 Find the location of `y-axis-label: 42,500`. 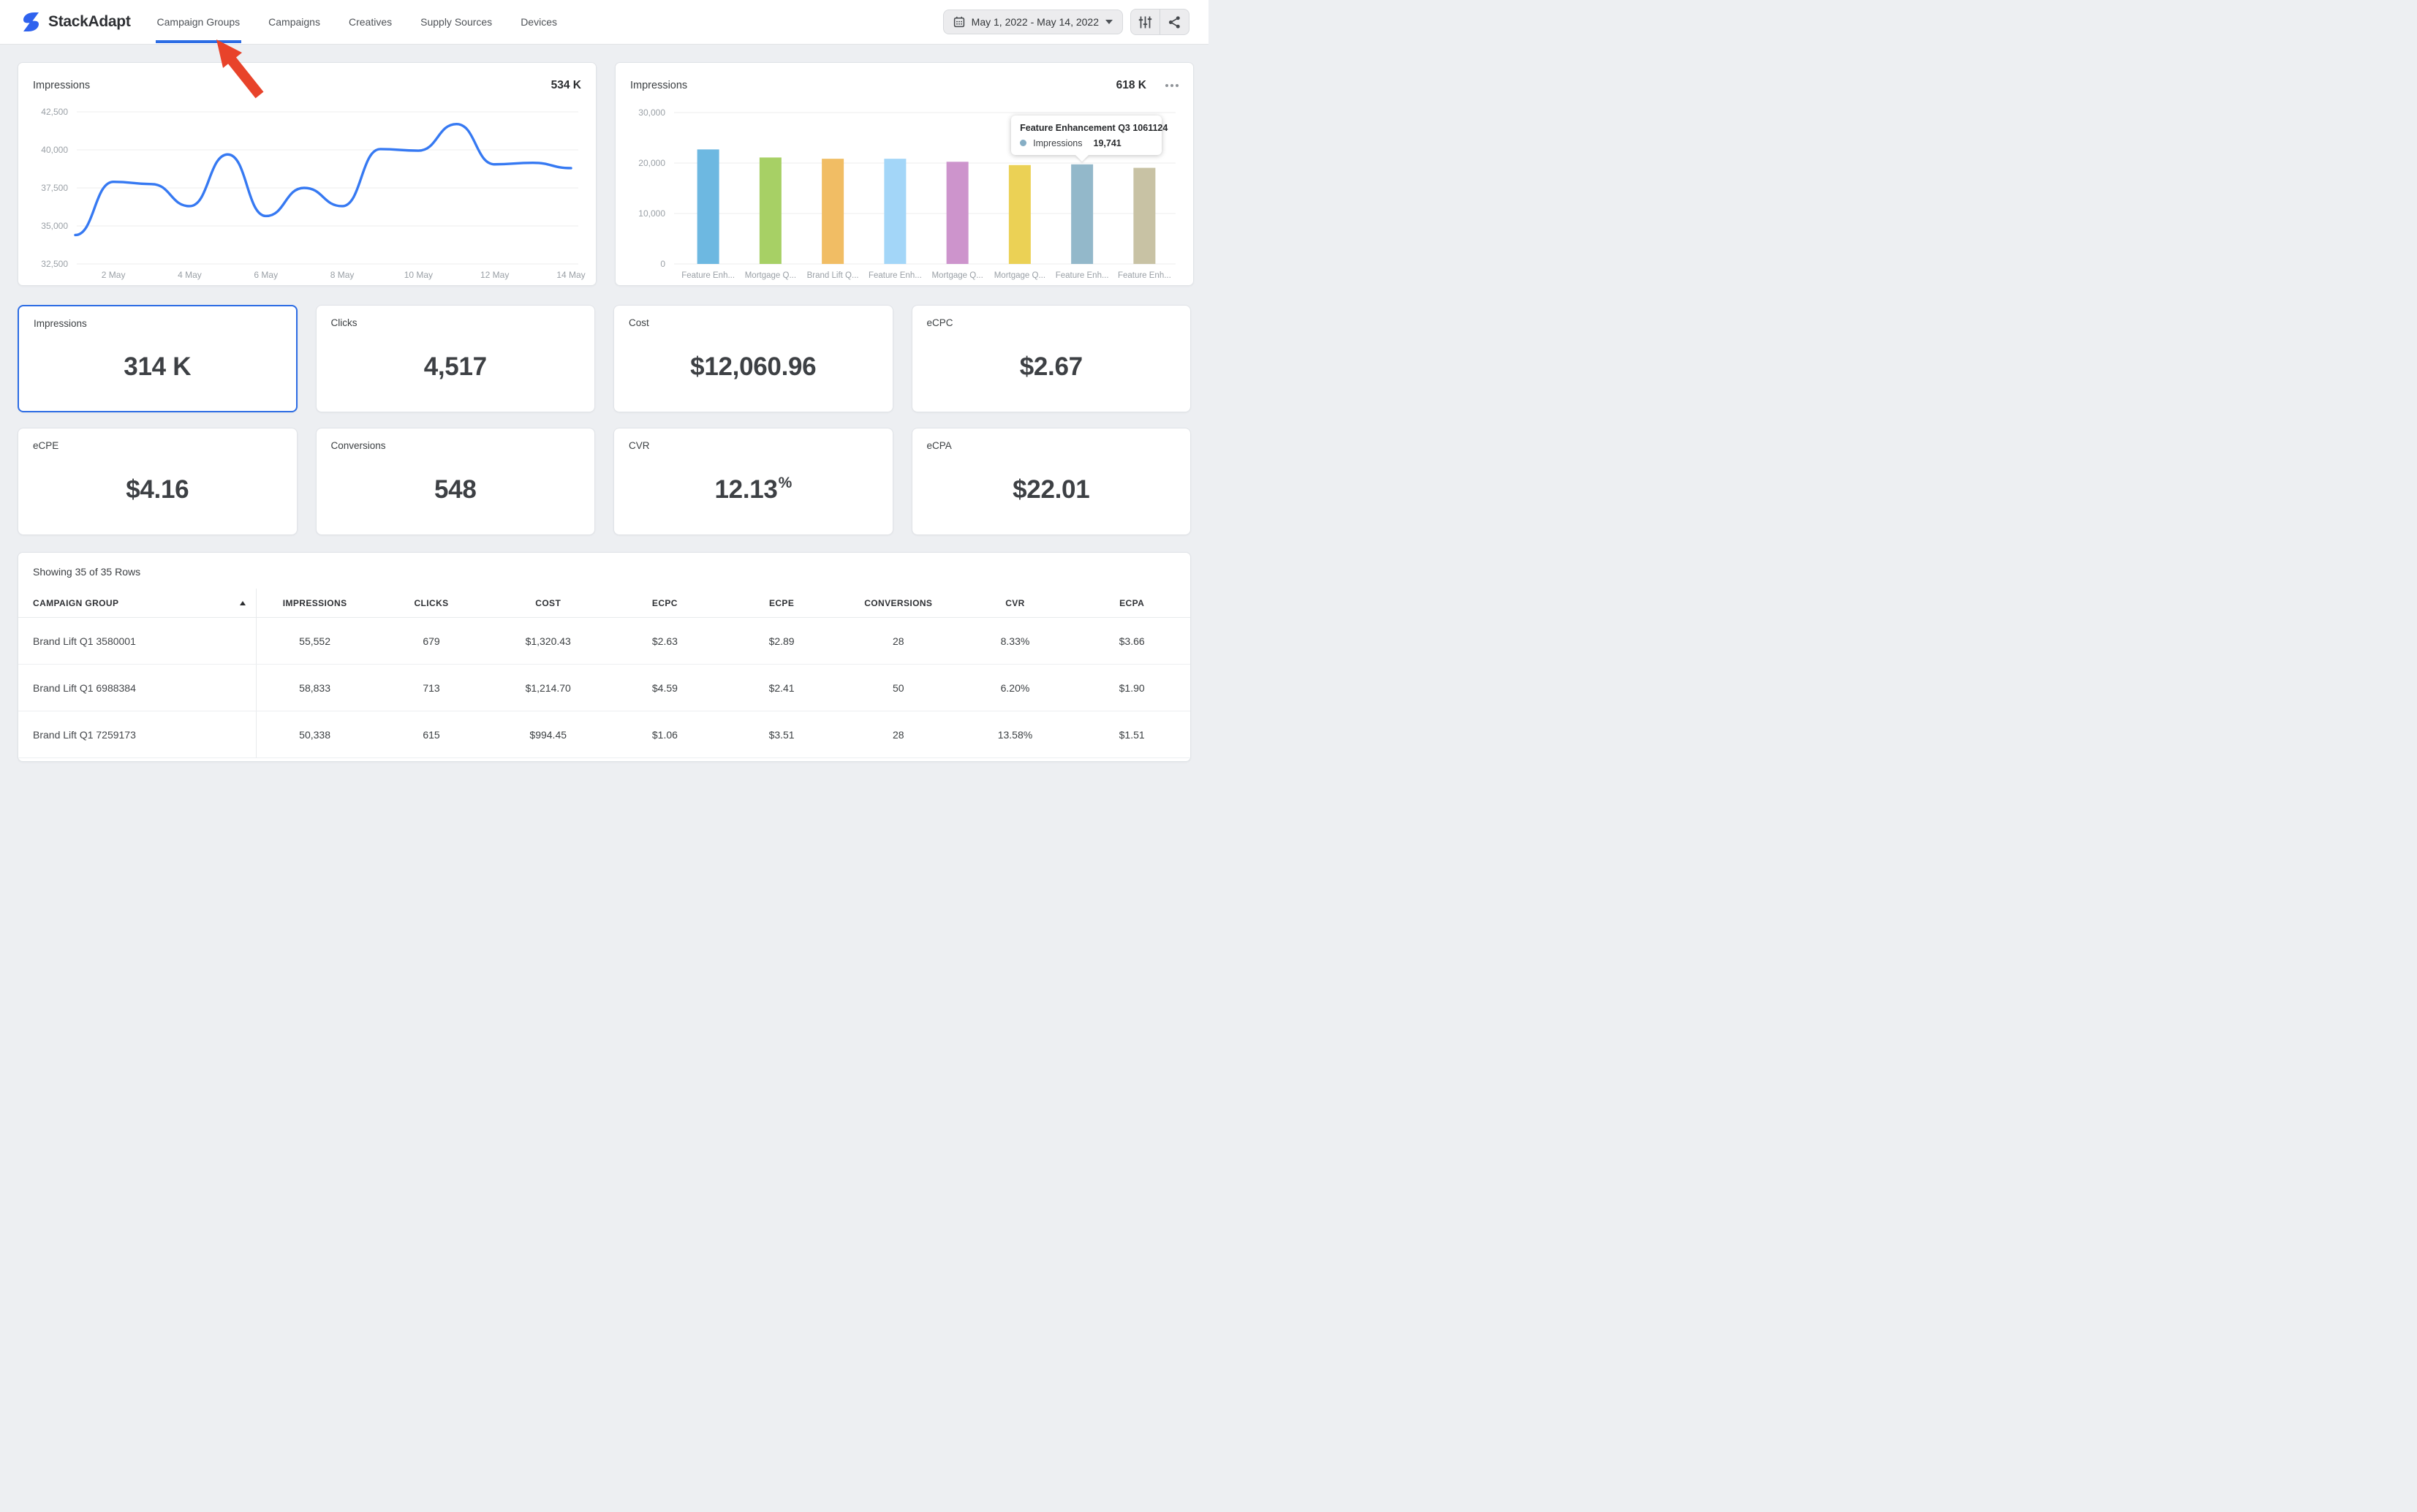

y-axis-label: 42,500 is located at coordinates (55, 112).